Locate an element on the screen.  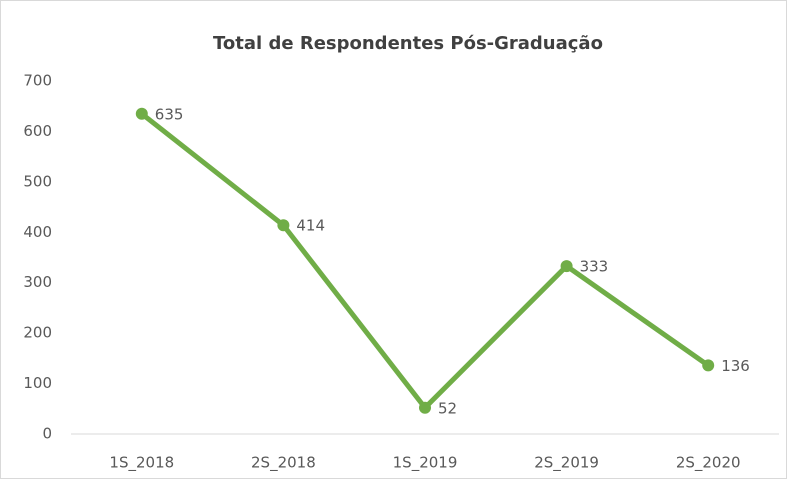
data-label: 333 is located at coordinates (594, 267).